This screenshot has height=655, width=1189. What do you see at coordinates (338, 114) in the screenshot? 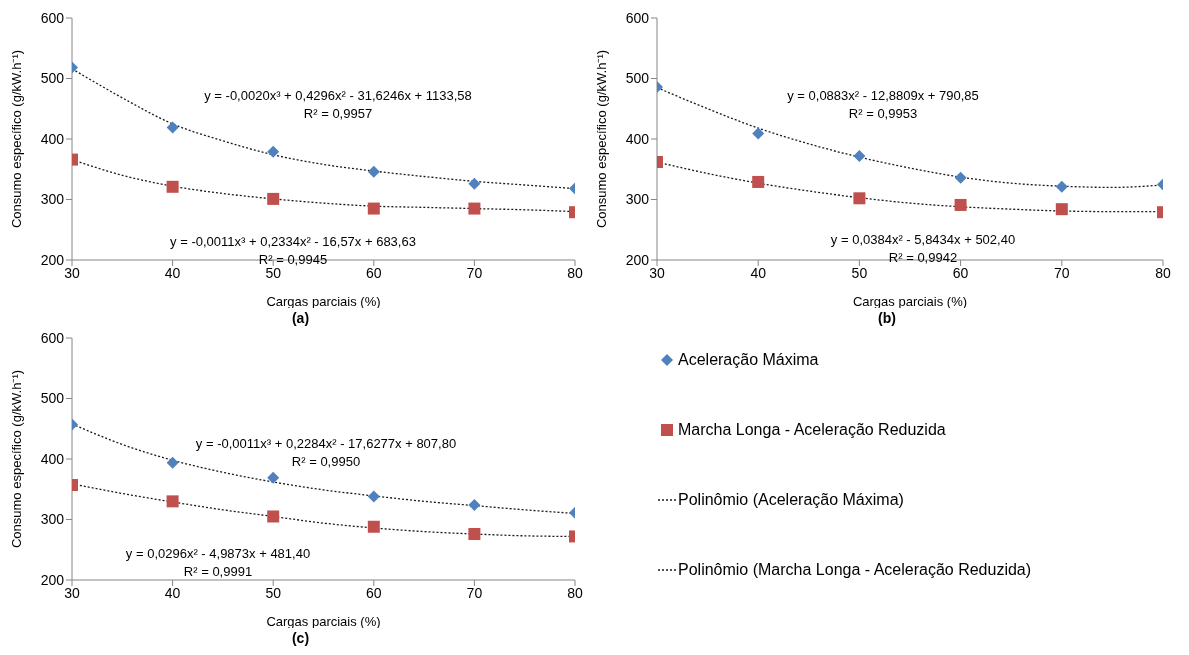
I see `annotation: R² = 0,9957` at bounding box center [338, 114].